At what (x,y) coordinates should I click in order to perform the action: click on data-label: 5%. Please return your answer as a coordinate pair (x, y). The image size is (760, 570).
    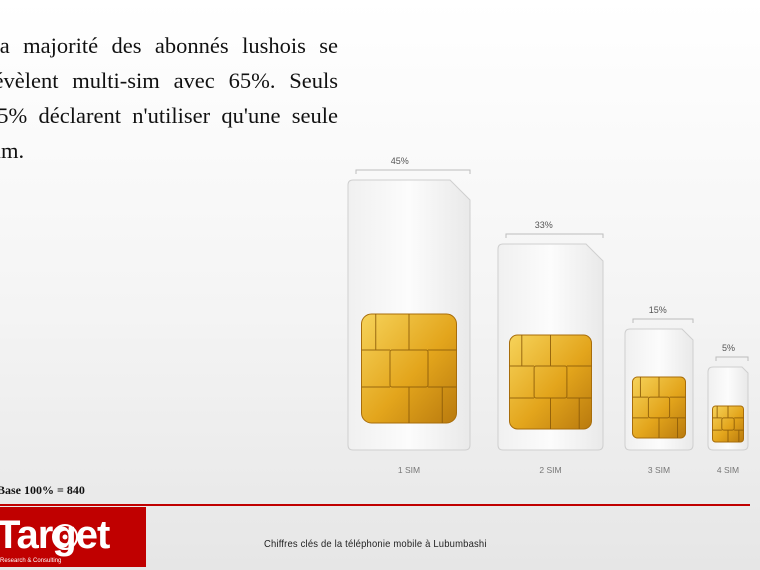
    Looking at the image, I should click on (728, 348).